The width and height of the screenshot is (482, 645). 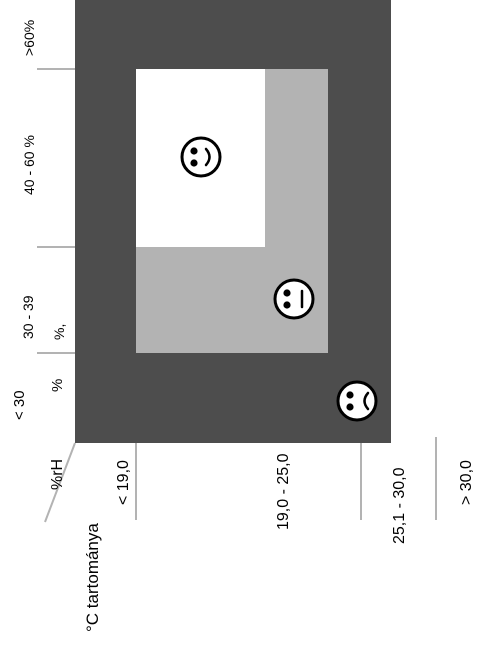 I want to click on humidity-label-below-30: < 30, so click(x=19, y=405).